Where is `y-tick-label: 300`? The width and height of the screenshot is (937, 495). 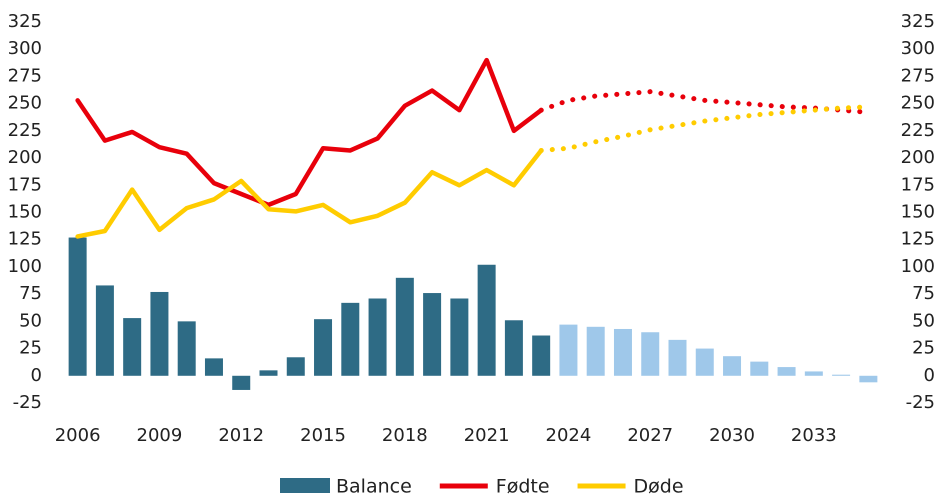
y-tick-label: 300 is located at coordinates (25, 48).